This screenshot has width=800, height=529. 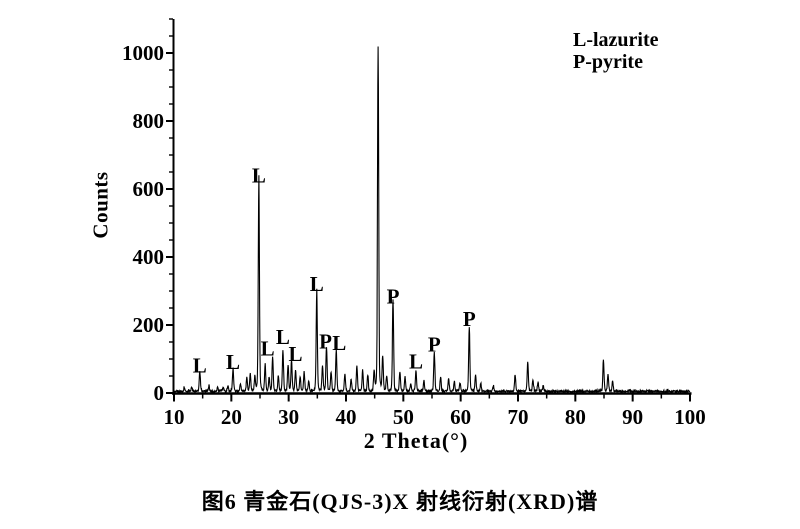 What do you see at coordinates (416, 440) in the screenshot?
I see `x-axis-title: 2 Theta(°)` at bounding box center [416, 440].